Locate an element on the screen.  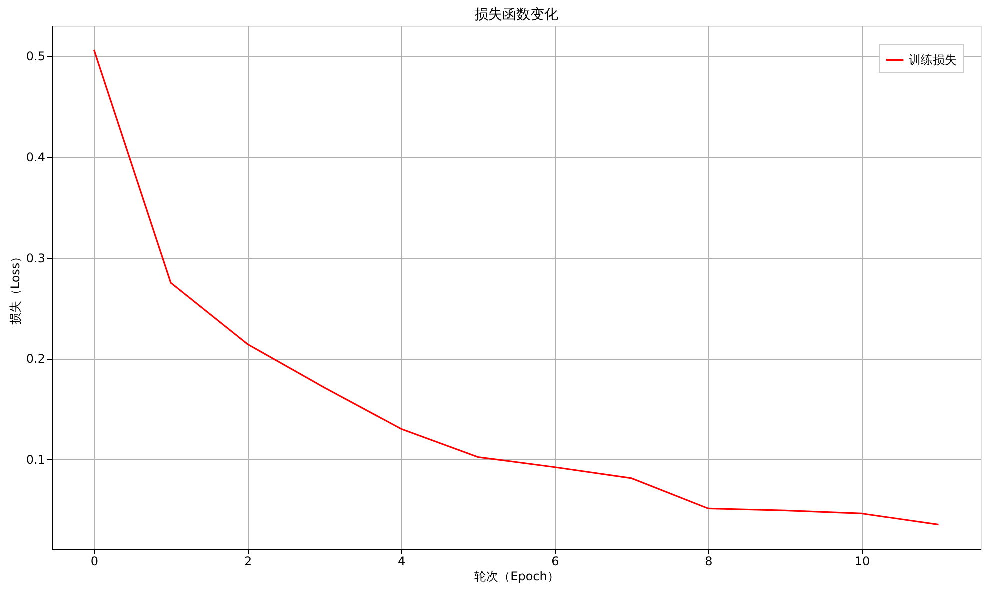
legend-label: 训练损失 is located at coordinates (933, 60).